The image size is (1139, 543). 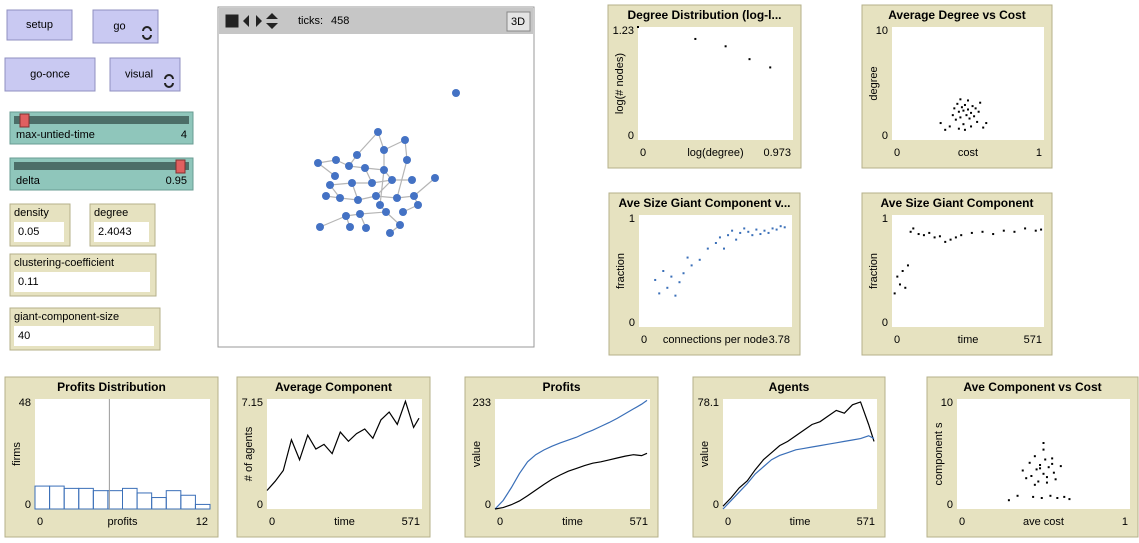 I want to click on button-label: go, so click(x=119, y=26).